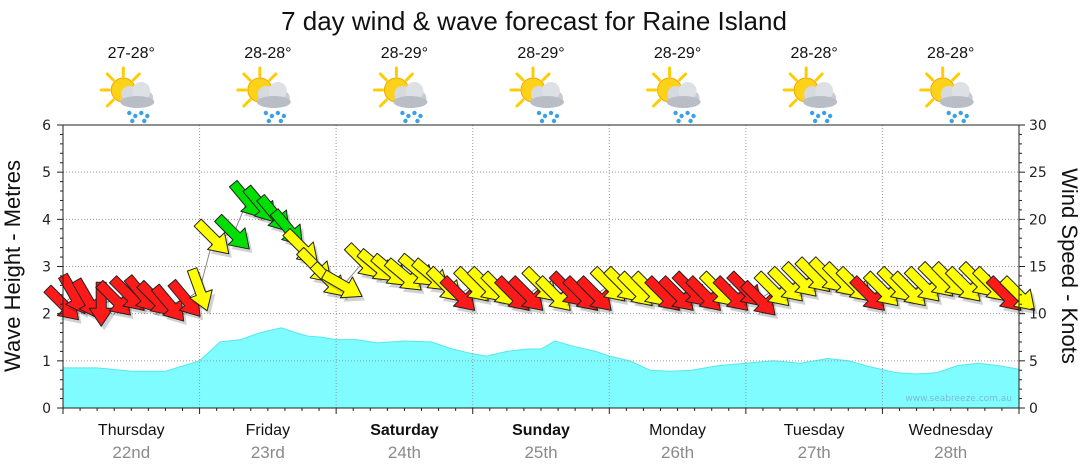 This screenshot has height=475, width=1080. I want to click on daily-weather-icons, so click(537, 95).